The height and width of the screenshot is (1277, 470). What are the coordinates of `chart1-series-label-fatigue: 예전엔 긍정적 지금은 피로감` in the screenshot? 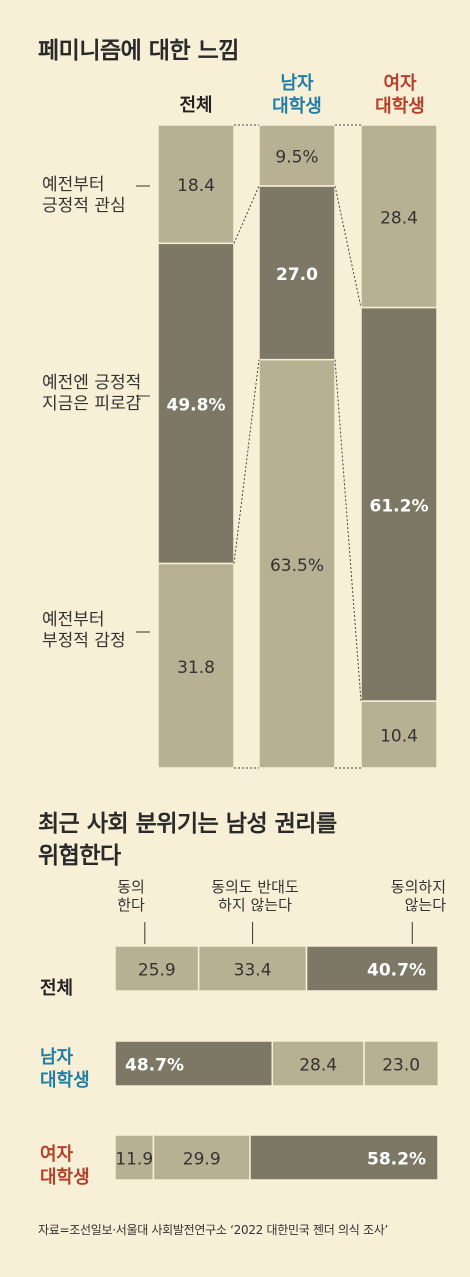 It's located at (92, 393).